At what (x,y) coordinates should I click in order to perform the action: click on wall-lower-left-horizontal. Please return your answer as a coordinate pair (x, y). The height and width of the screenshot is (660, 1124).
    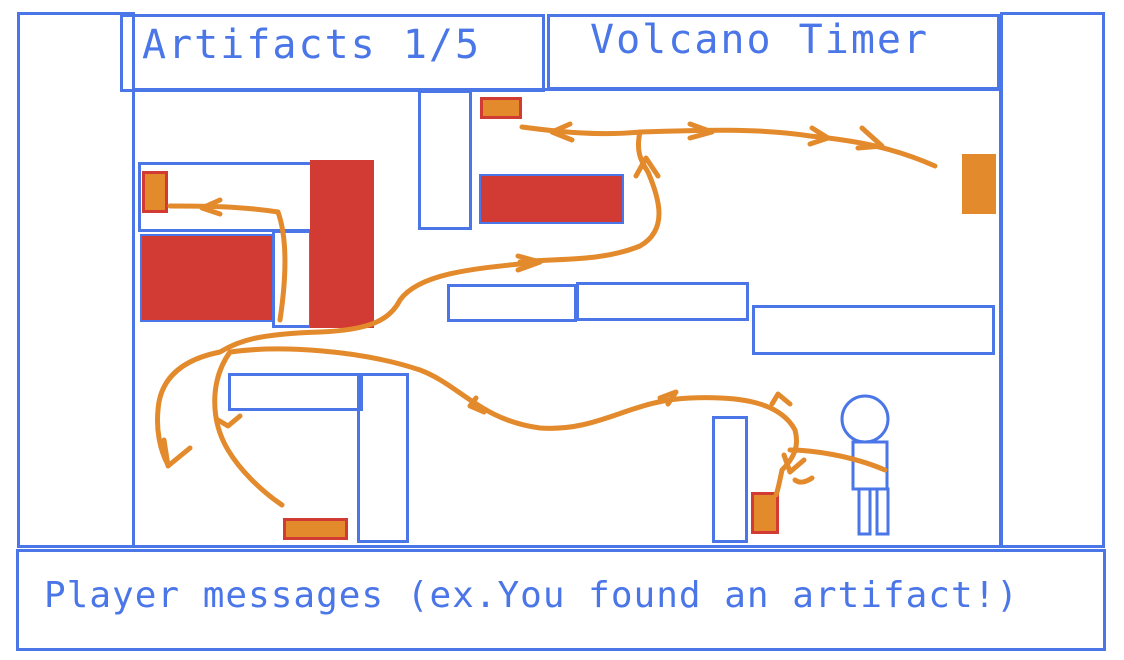
    Looking at the image, I should click on (295, 392).